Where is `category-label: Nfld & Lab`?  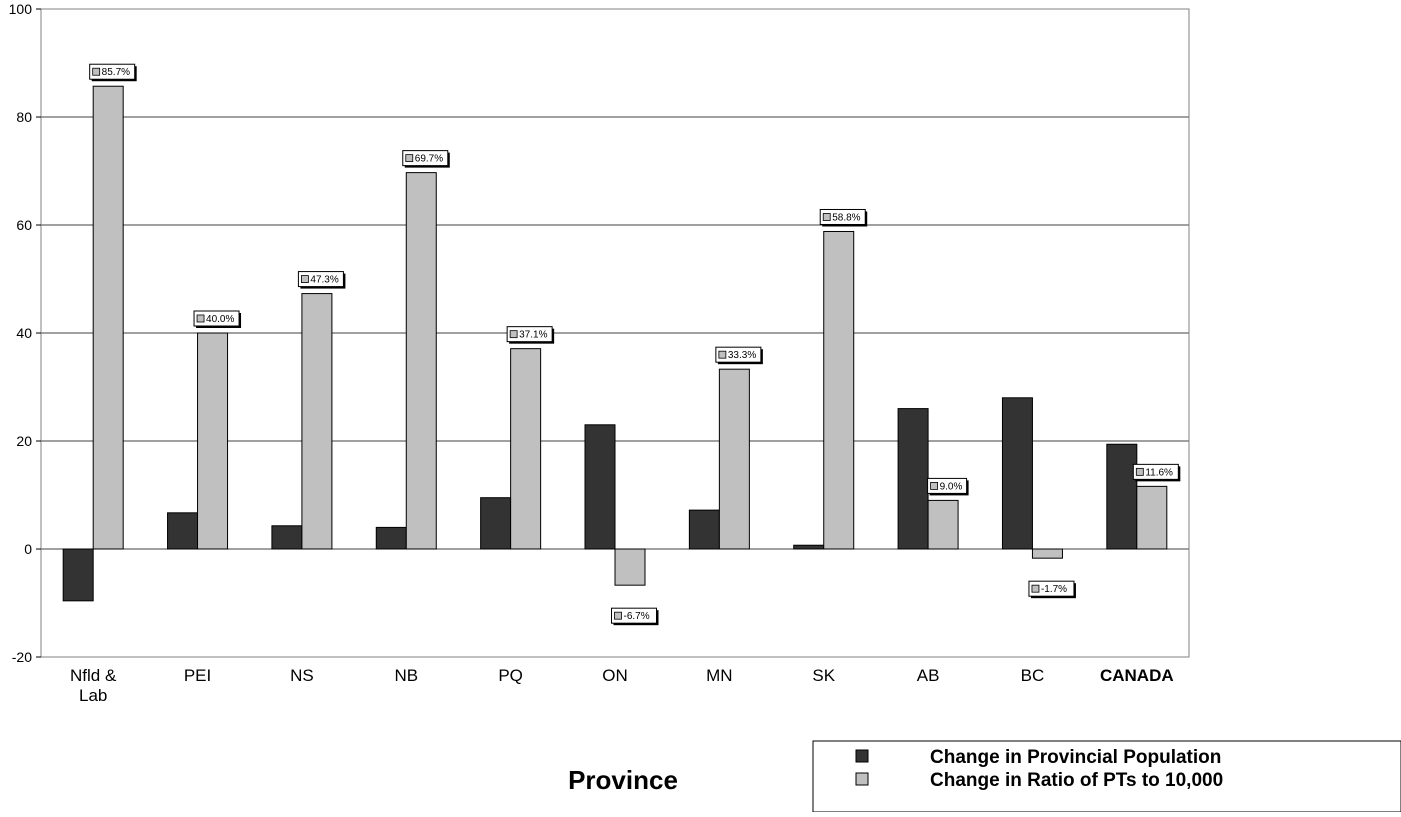 category-label: Nfld & Lab is located at coordinates (93, 685).